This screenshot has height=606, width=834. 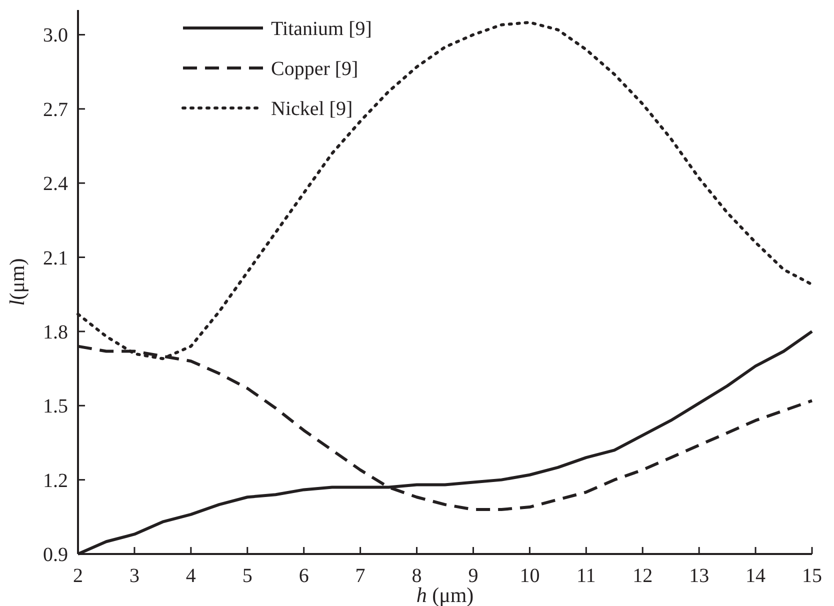 I want to click on x-tick-label: 3, so click(x=134, y=576).